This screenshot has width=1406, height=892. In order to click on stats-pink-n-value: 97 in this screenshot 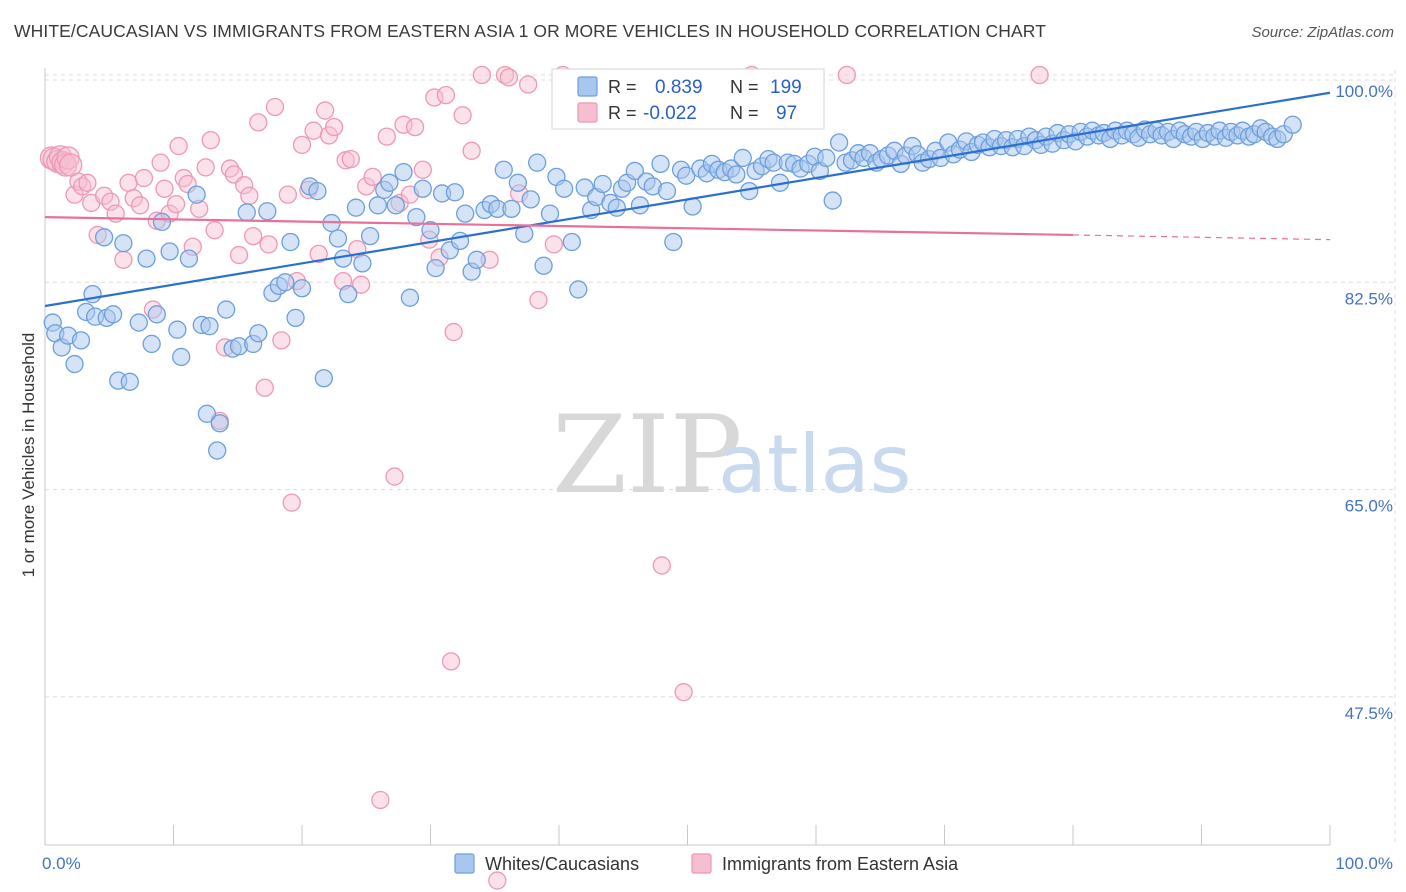, I will do `click(786, 113)`.